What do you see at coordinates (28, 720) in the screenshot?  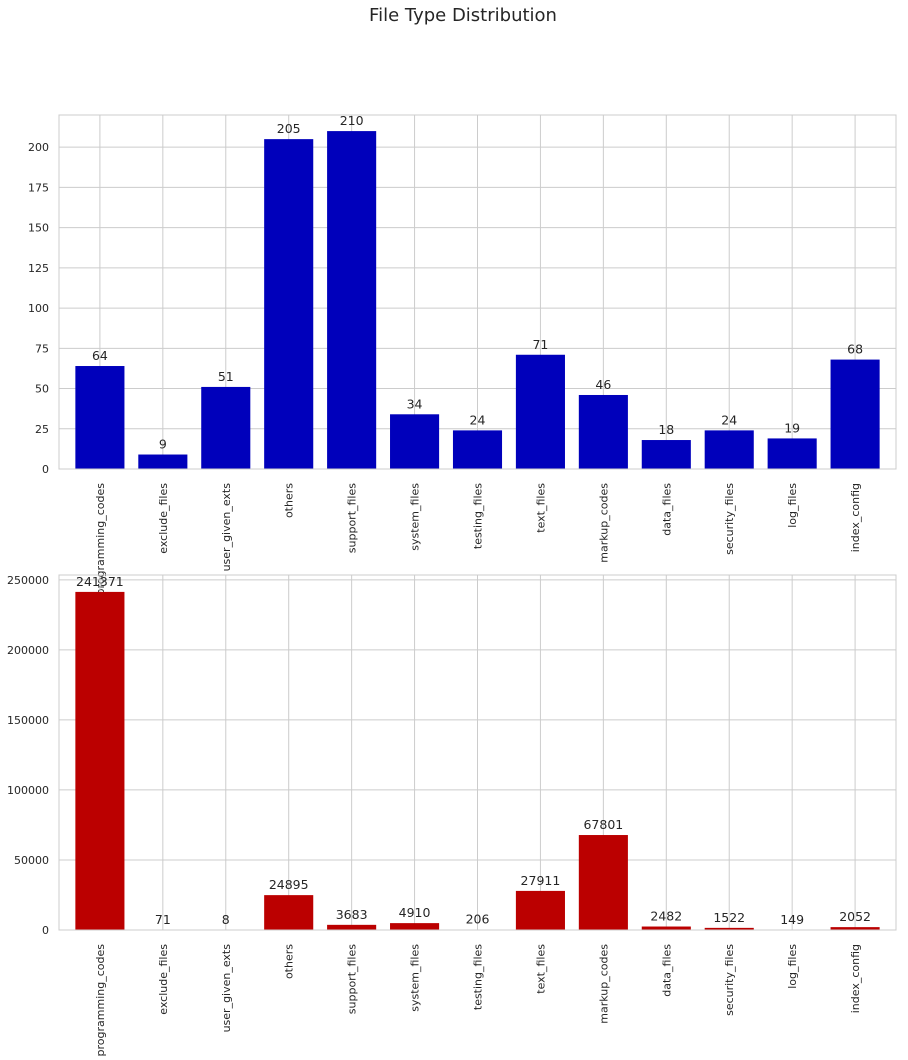 I see `y-tick-label: 150000` at bounding box center [28, 720].